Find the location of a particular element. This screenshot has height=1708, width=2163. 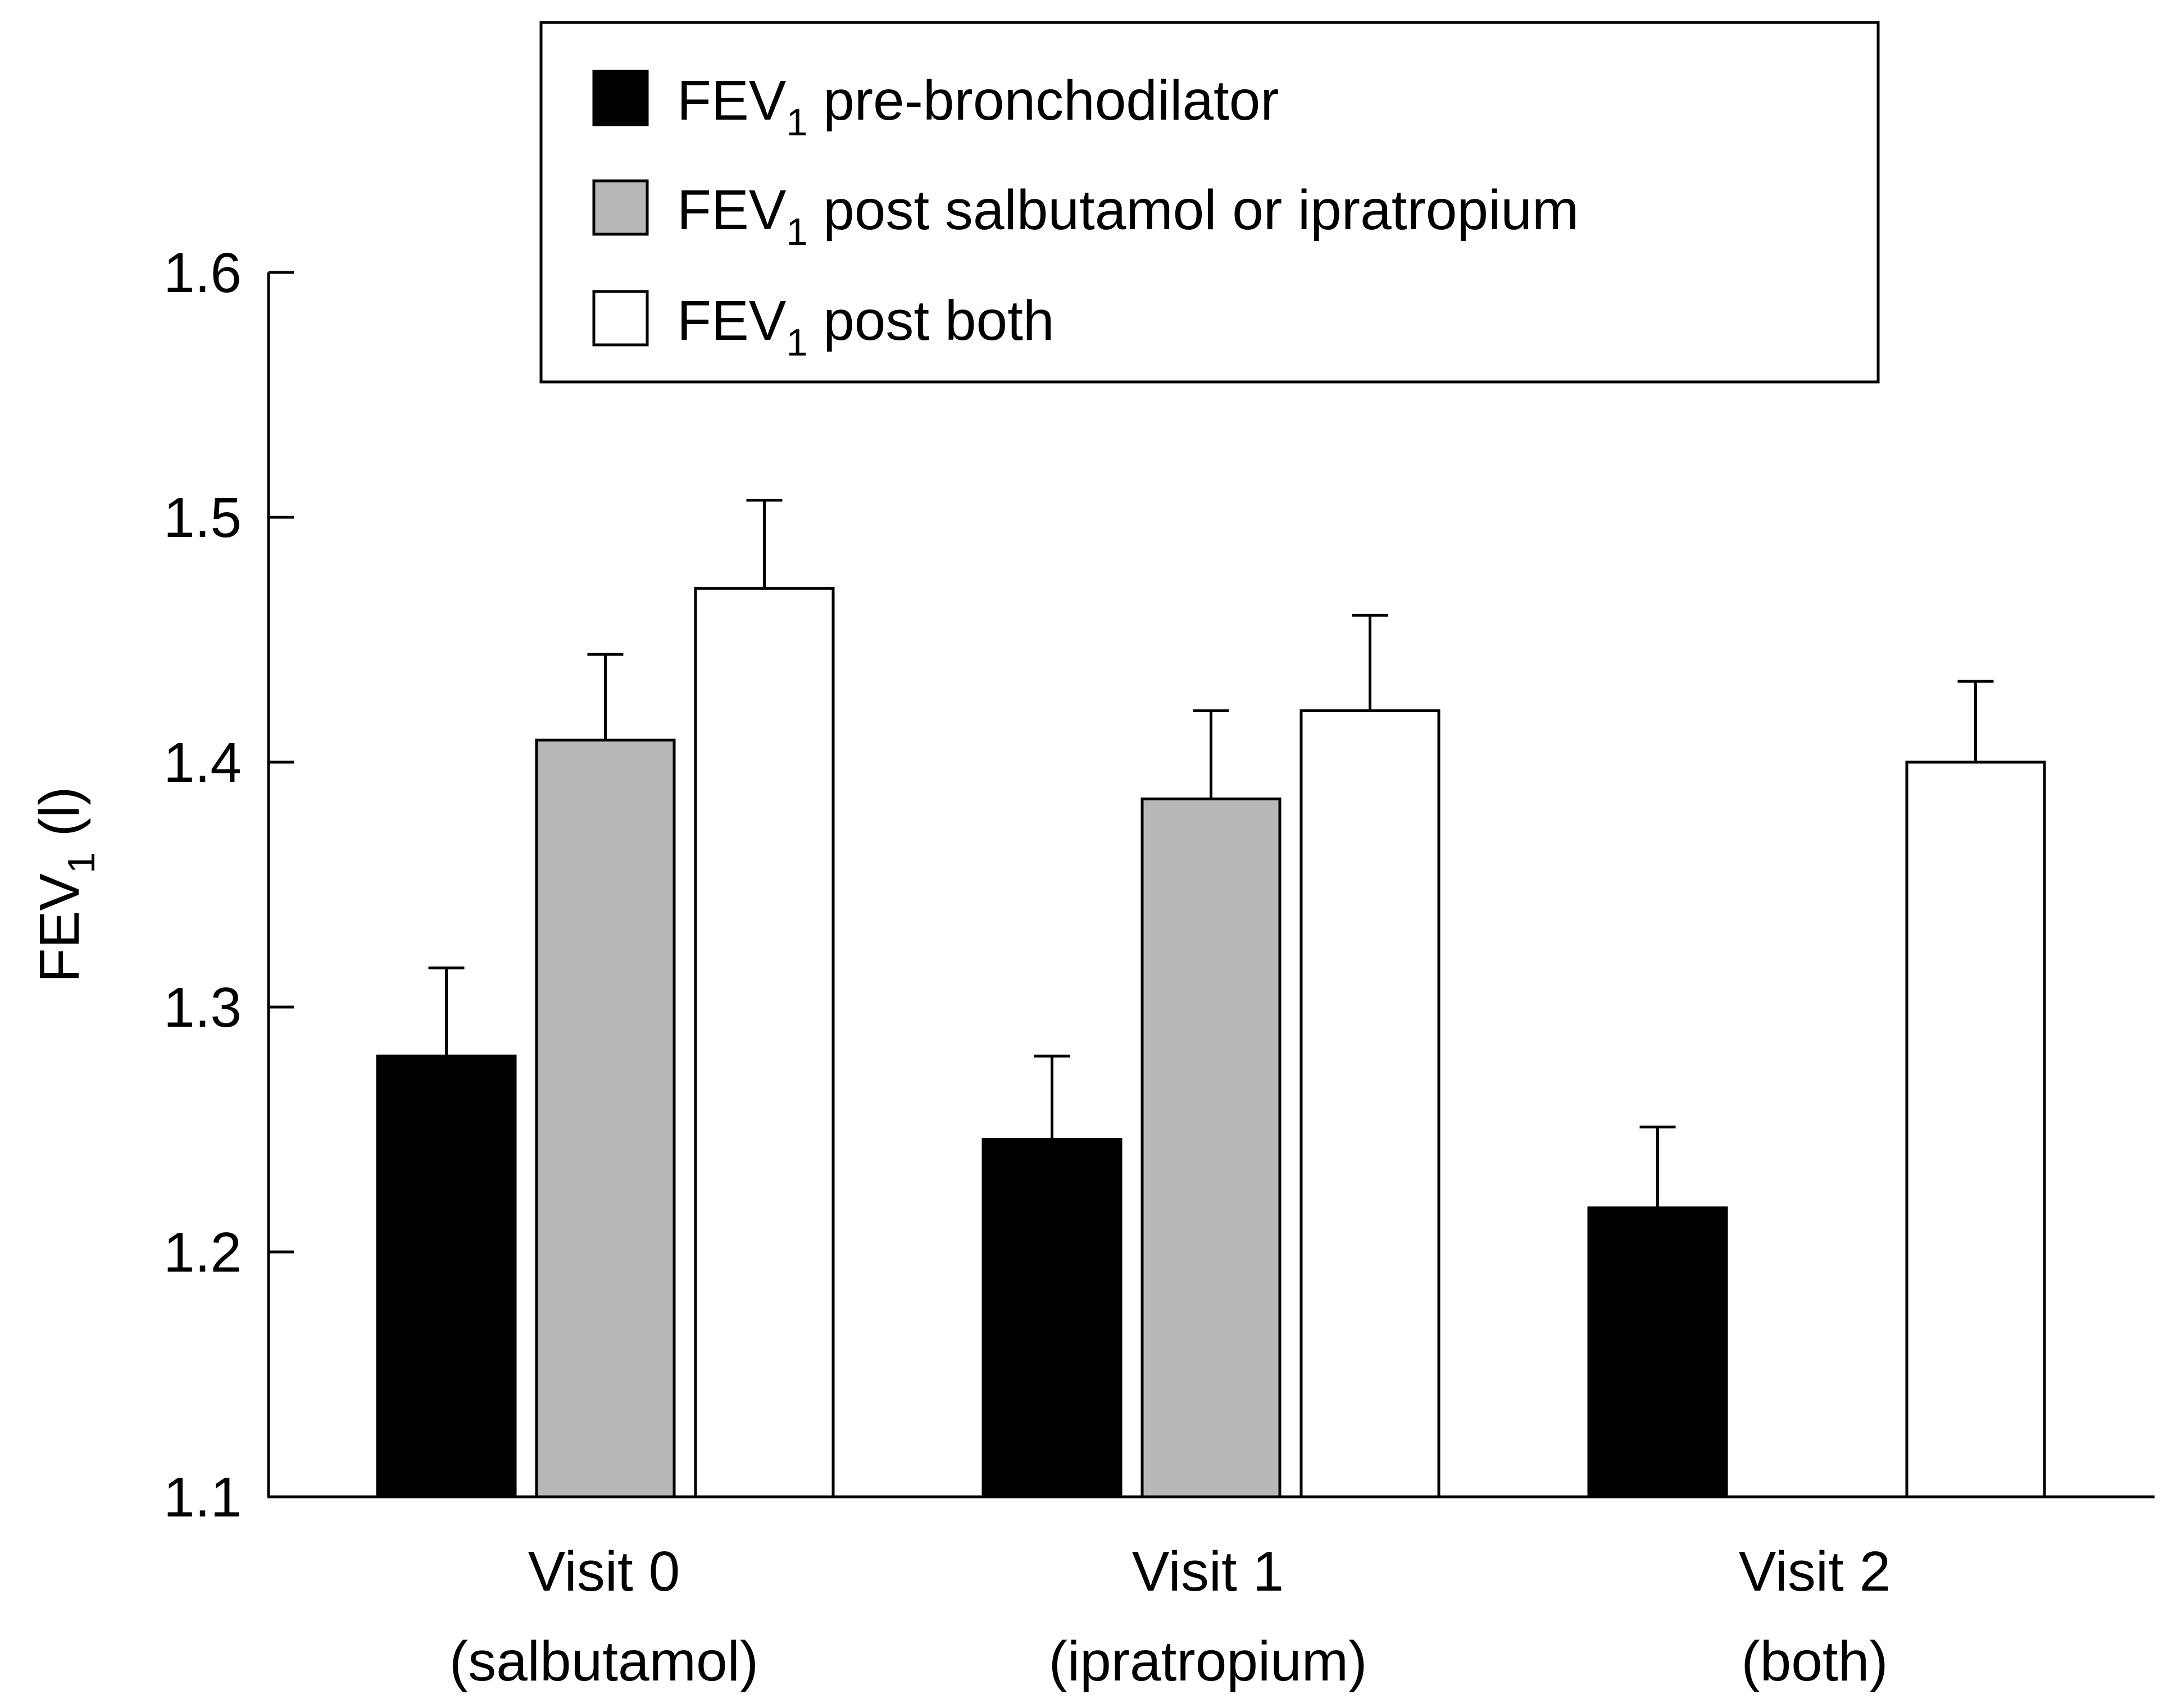

bar-series2-cat2 is located at coordinates (1975, 1129).